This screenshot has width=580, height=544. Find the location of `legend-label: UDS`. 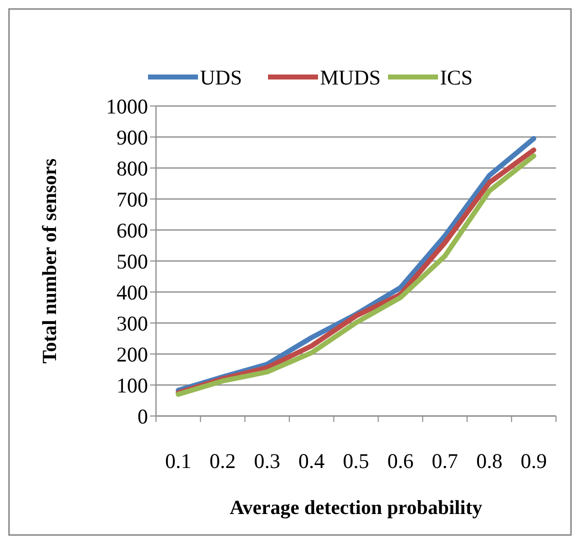

legend-label: UDS is located at coordinates (221, 77).